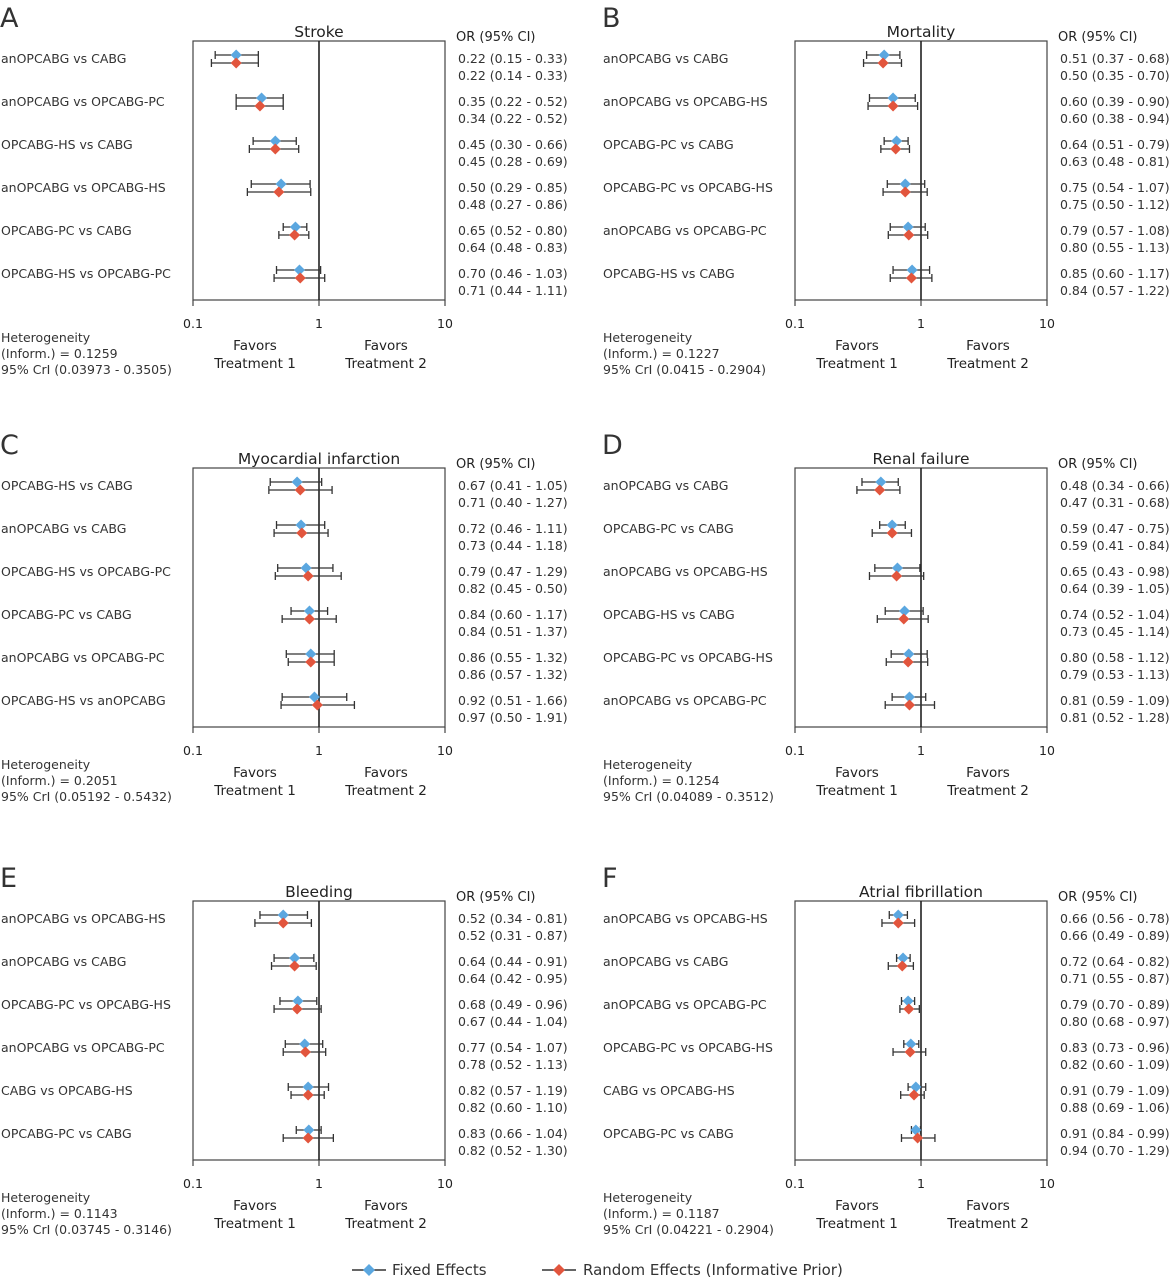  I want to click on random-or-ci-text: 0.88 (0.69 - 1.06), so click(1115, 1107).